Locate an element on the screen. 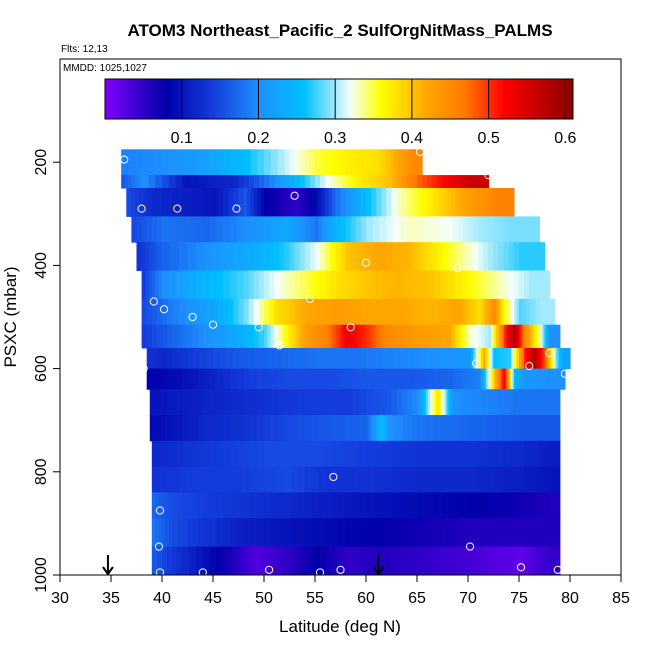  heatmap-row is located at coordinates (356, 479).